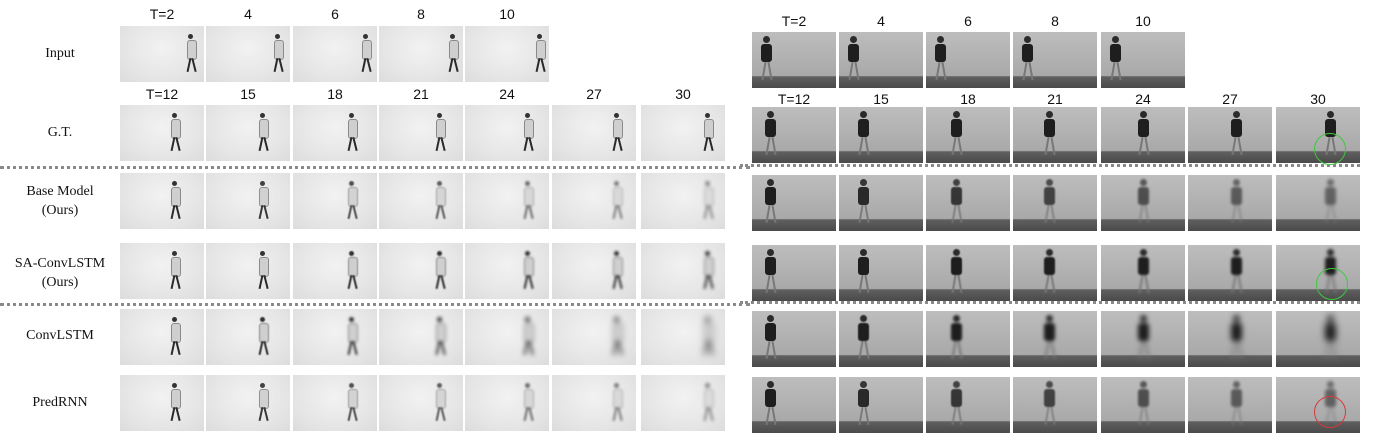 This screenshot has height=444, width=1388. What do you see at coordinates (1050, 302) in the screenshot?
I see `divider-right-lower` at bounding box center [1050, 302].